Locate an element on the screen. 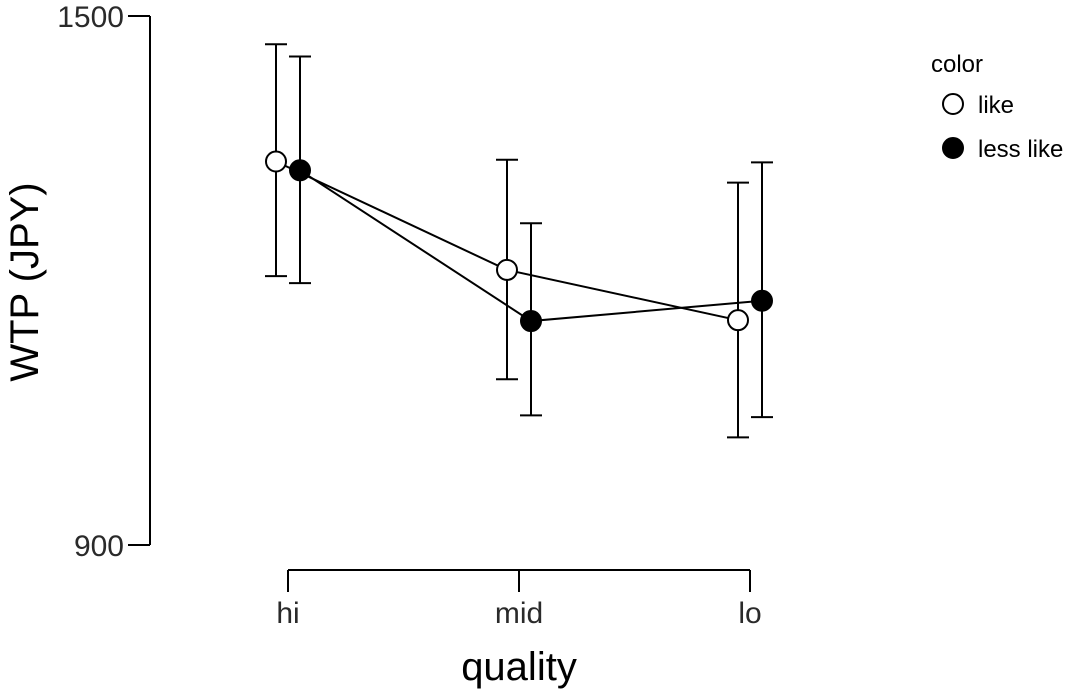 The width and height of the screenshot is (1084, 692). point-like-lo is located at coordinates (738, 320).